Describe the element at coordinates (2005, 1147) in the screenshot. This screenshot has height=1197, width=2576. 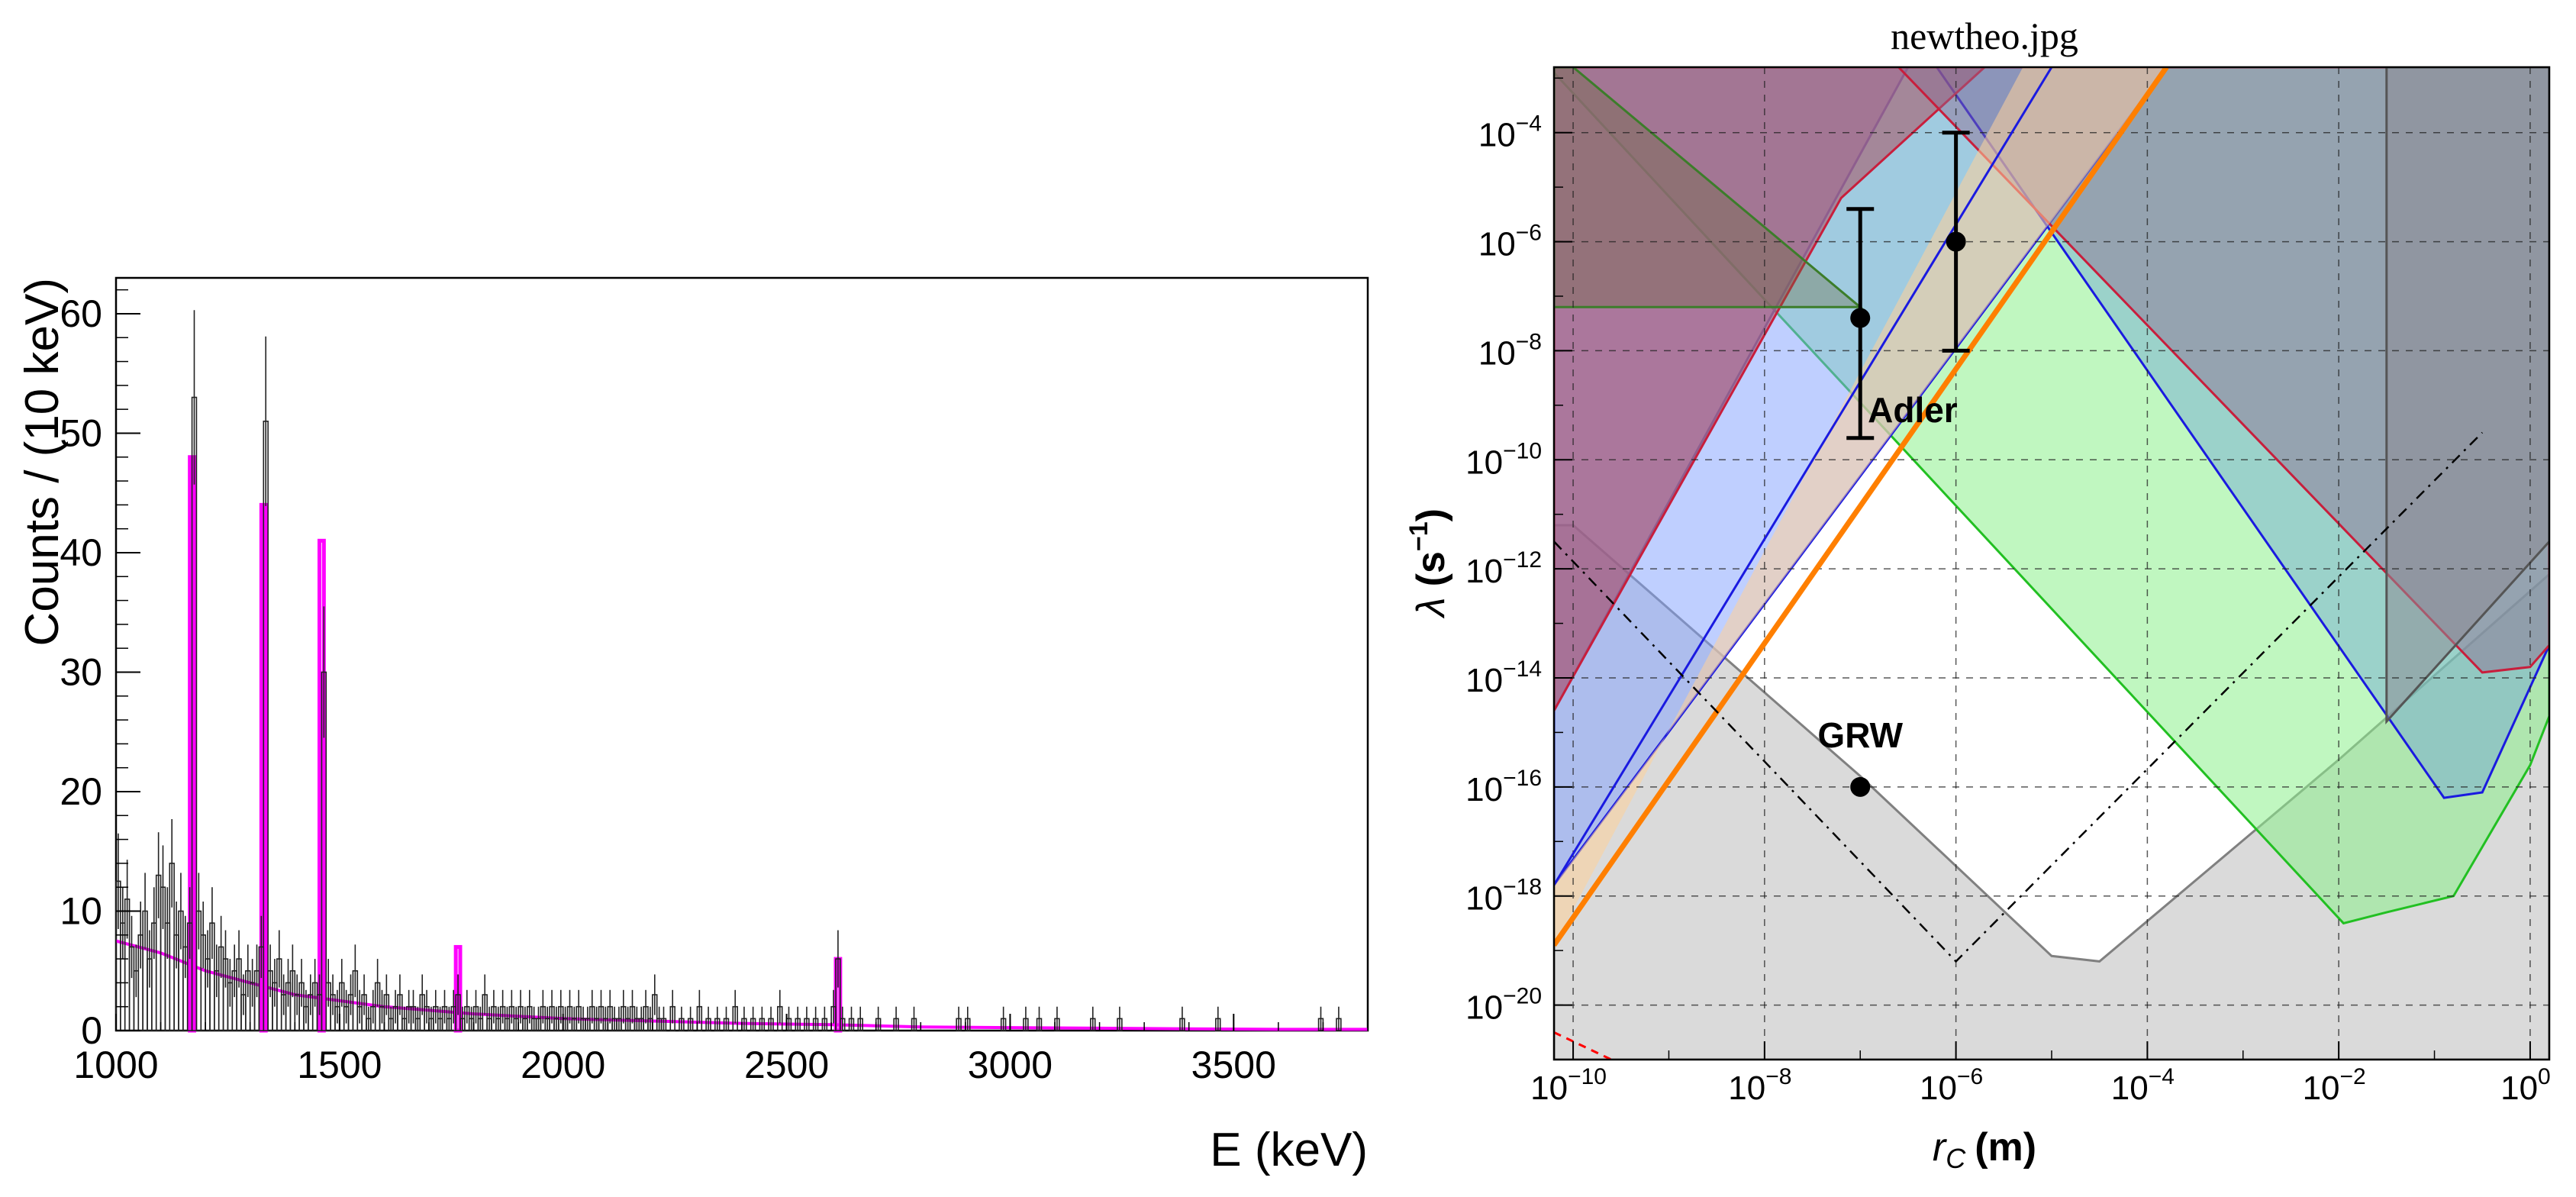
I see `xlabel-unit: (m)` at that location.